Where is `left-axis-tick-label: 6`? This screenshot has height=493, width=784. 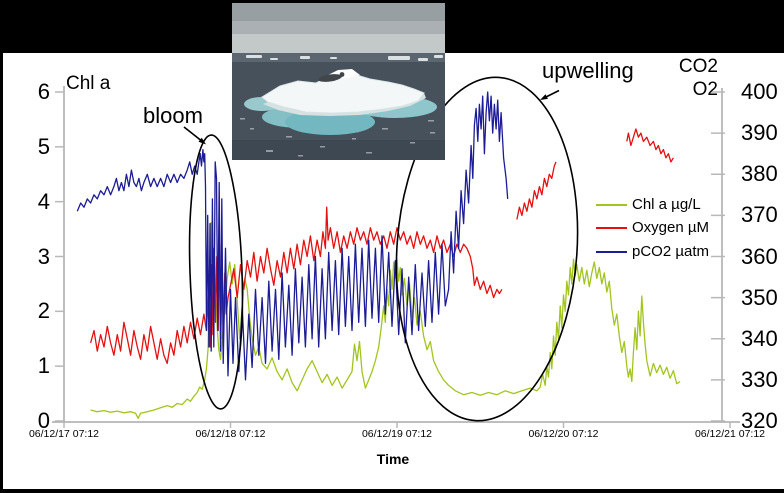 left-axis-tick-label: 6 is located at coordinates (43, 91).